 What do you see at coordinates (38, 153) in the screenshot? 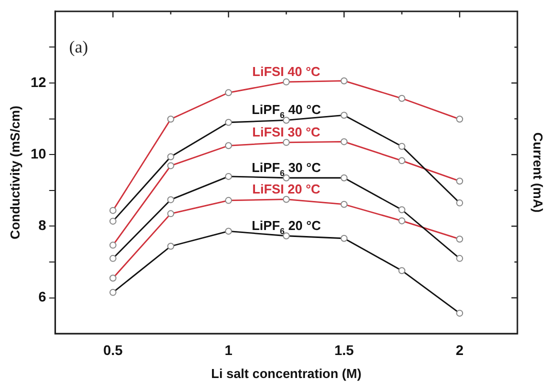
I see `y-tick-label: 10` at bounding box center [38, 153].